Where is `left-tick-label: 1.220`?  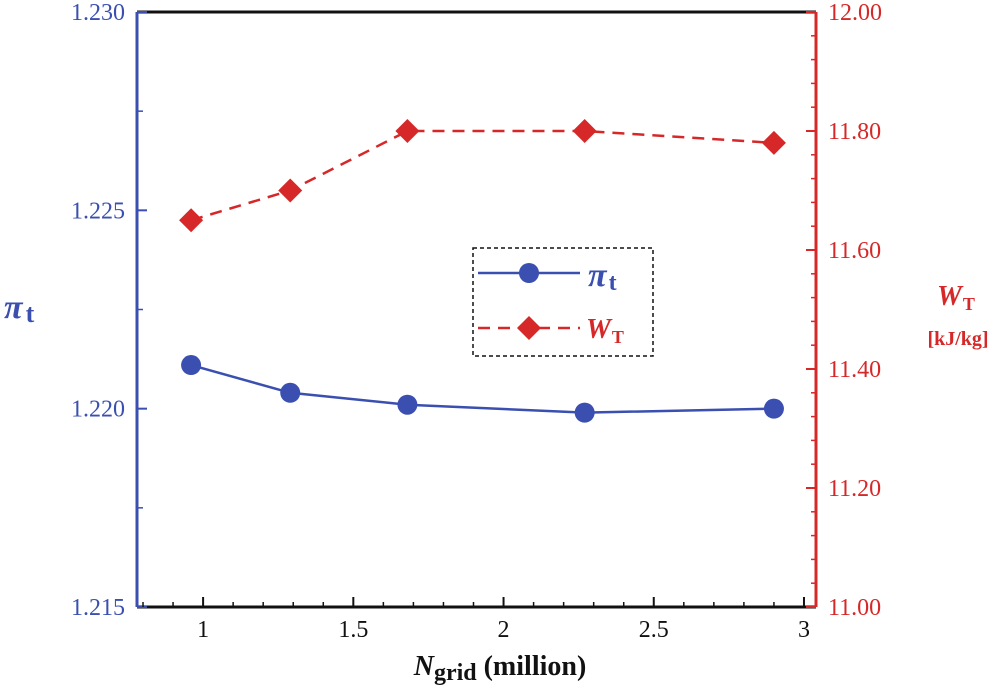 left-tick-label: 1.220 is located at coordinates (98, 410).